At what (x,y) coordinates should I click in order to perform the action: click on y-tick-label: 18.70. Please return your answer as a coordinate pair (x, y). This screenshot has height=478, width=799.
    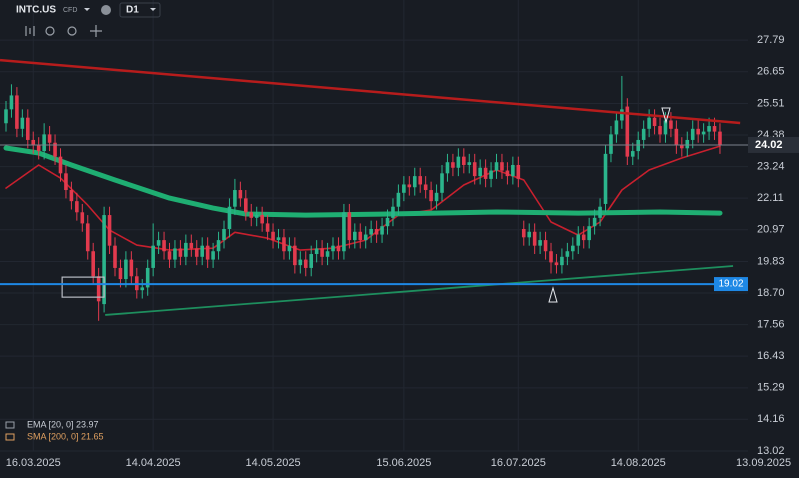
    Looking at the image, I should click on (771, 293).